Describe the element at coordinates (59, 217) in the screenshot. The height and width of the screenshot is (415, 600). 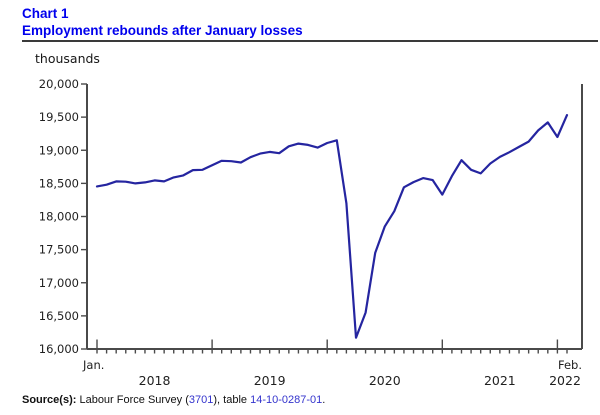
I see `y-tick-label: 18,000` at that location.